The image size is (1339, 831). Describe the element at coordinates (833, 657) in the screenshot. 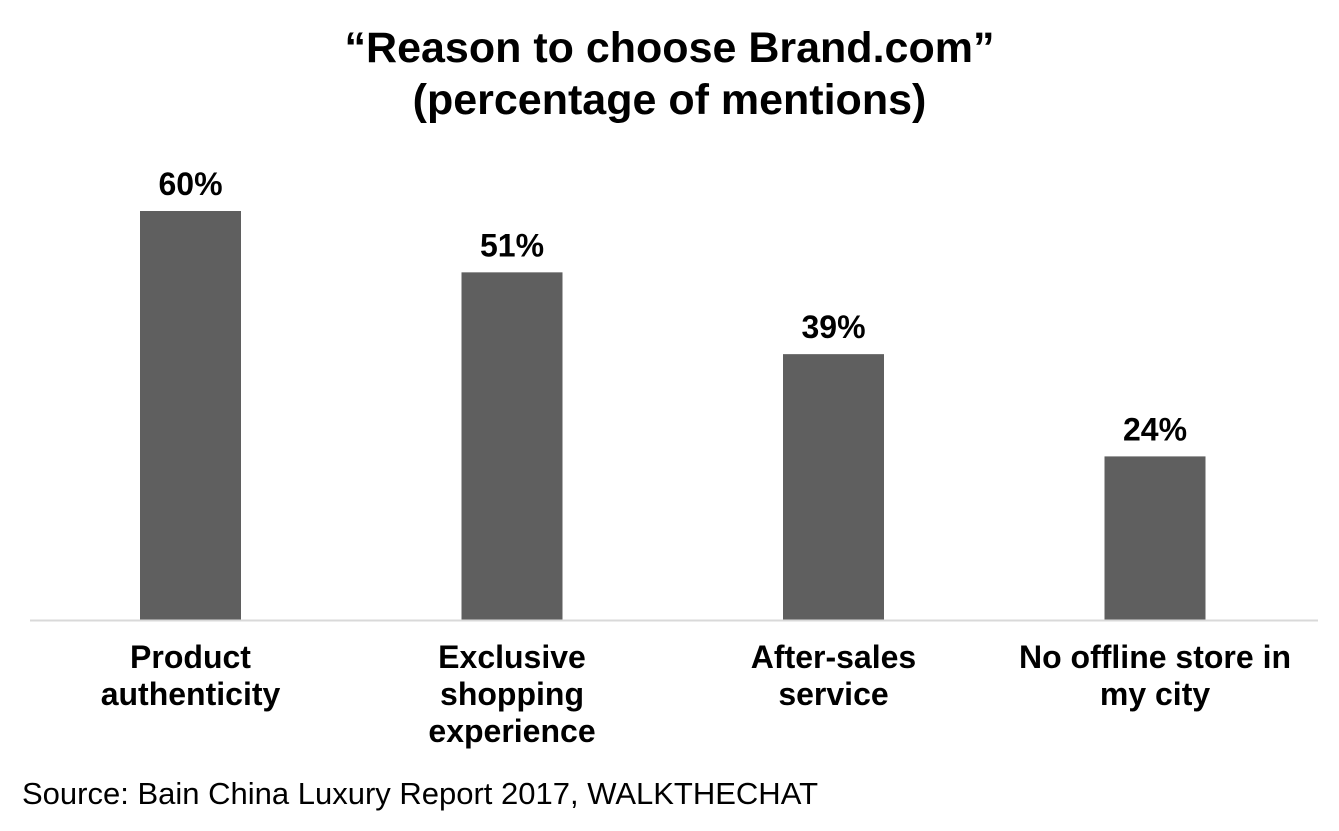

I see `category-label-3-line-1: After-sales` at that location.